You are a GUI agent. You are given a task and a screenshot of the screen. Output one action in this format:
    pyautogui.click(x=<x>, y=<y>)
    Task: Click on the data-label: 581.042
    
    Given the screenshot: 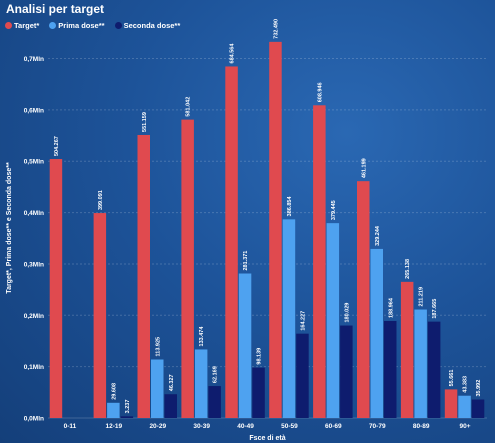 What is the action you would take?
    pyautogui.click(x=189, y=107)
    